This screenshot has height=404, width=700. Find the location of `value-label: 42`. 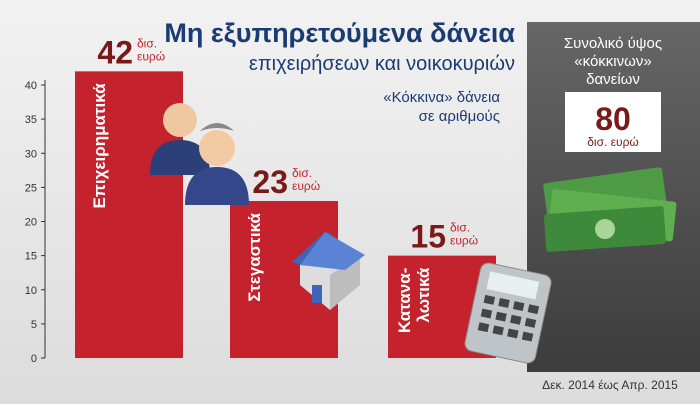

value-label: 42 is located at coordinates (115, 52).